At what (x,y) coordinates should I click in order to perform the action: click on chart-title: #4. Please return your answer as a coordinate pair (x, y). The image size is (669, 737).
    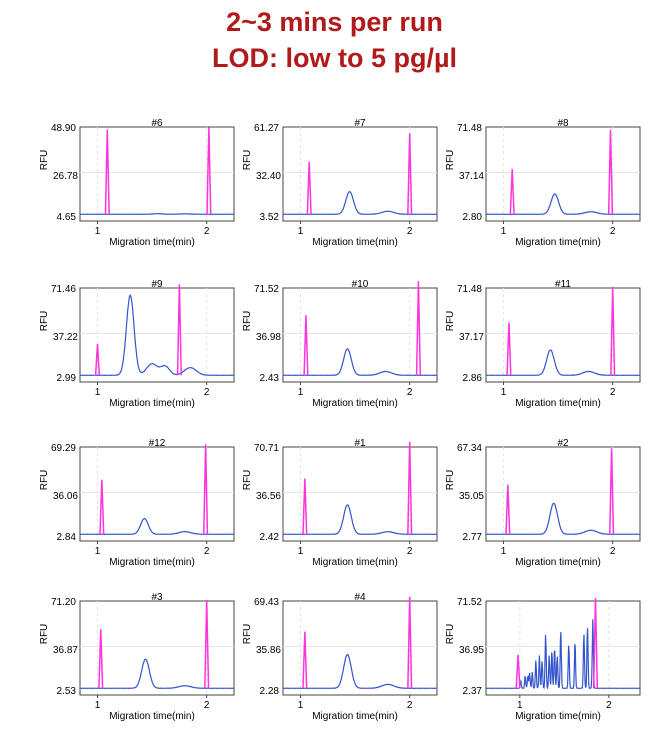
    Looking at the image, I should click on (360, 597).